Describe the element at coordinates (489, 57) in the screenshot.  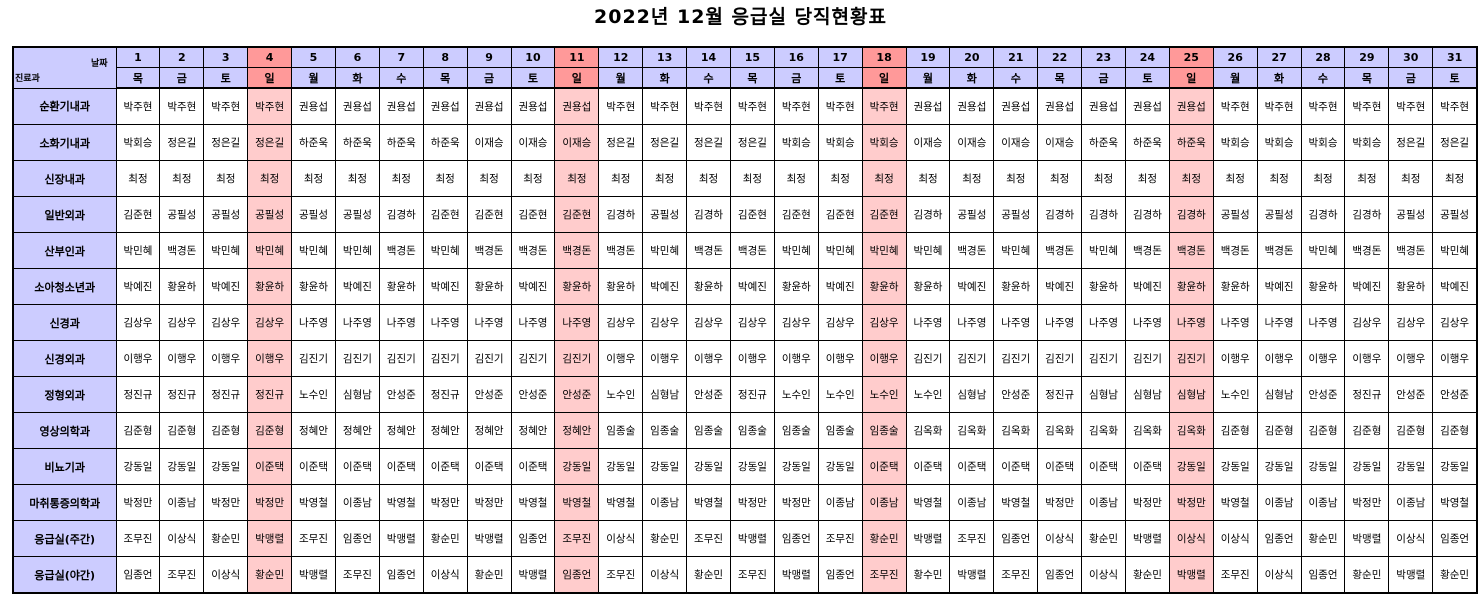
I see `day-number: 9` at that location.